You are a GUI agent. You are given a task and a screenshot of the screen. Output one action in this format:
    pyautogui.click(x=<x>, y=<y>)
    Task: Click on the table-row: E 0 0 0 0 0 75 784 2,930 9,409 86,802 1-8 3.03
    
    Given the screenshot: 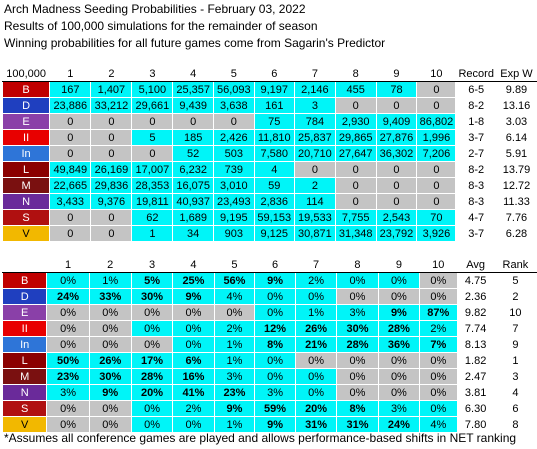 What is the action you would take?
    pyautogui.click(x=269, y=121)
    